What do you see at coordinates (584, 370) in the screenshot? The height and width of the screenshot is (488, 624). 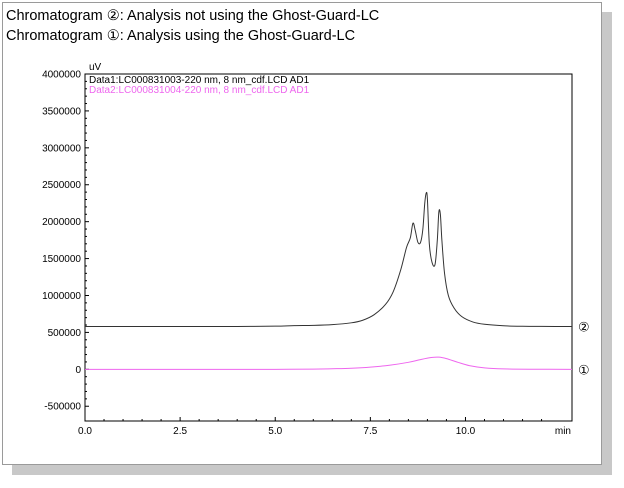 I see `end-label-chromatogram-1: ①` at bounding box center [584, 370].